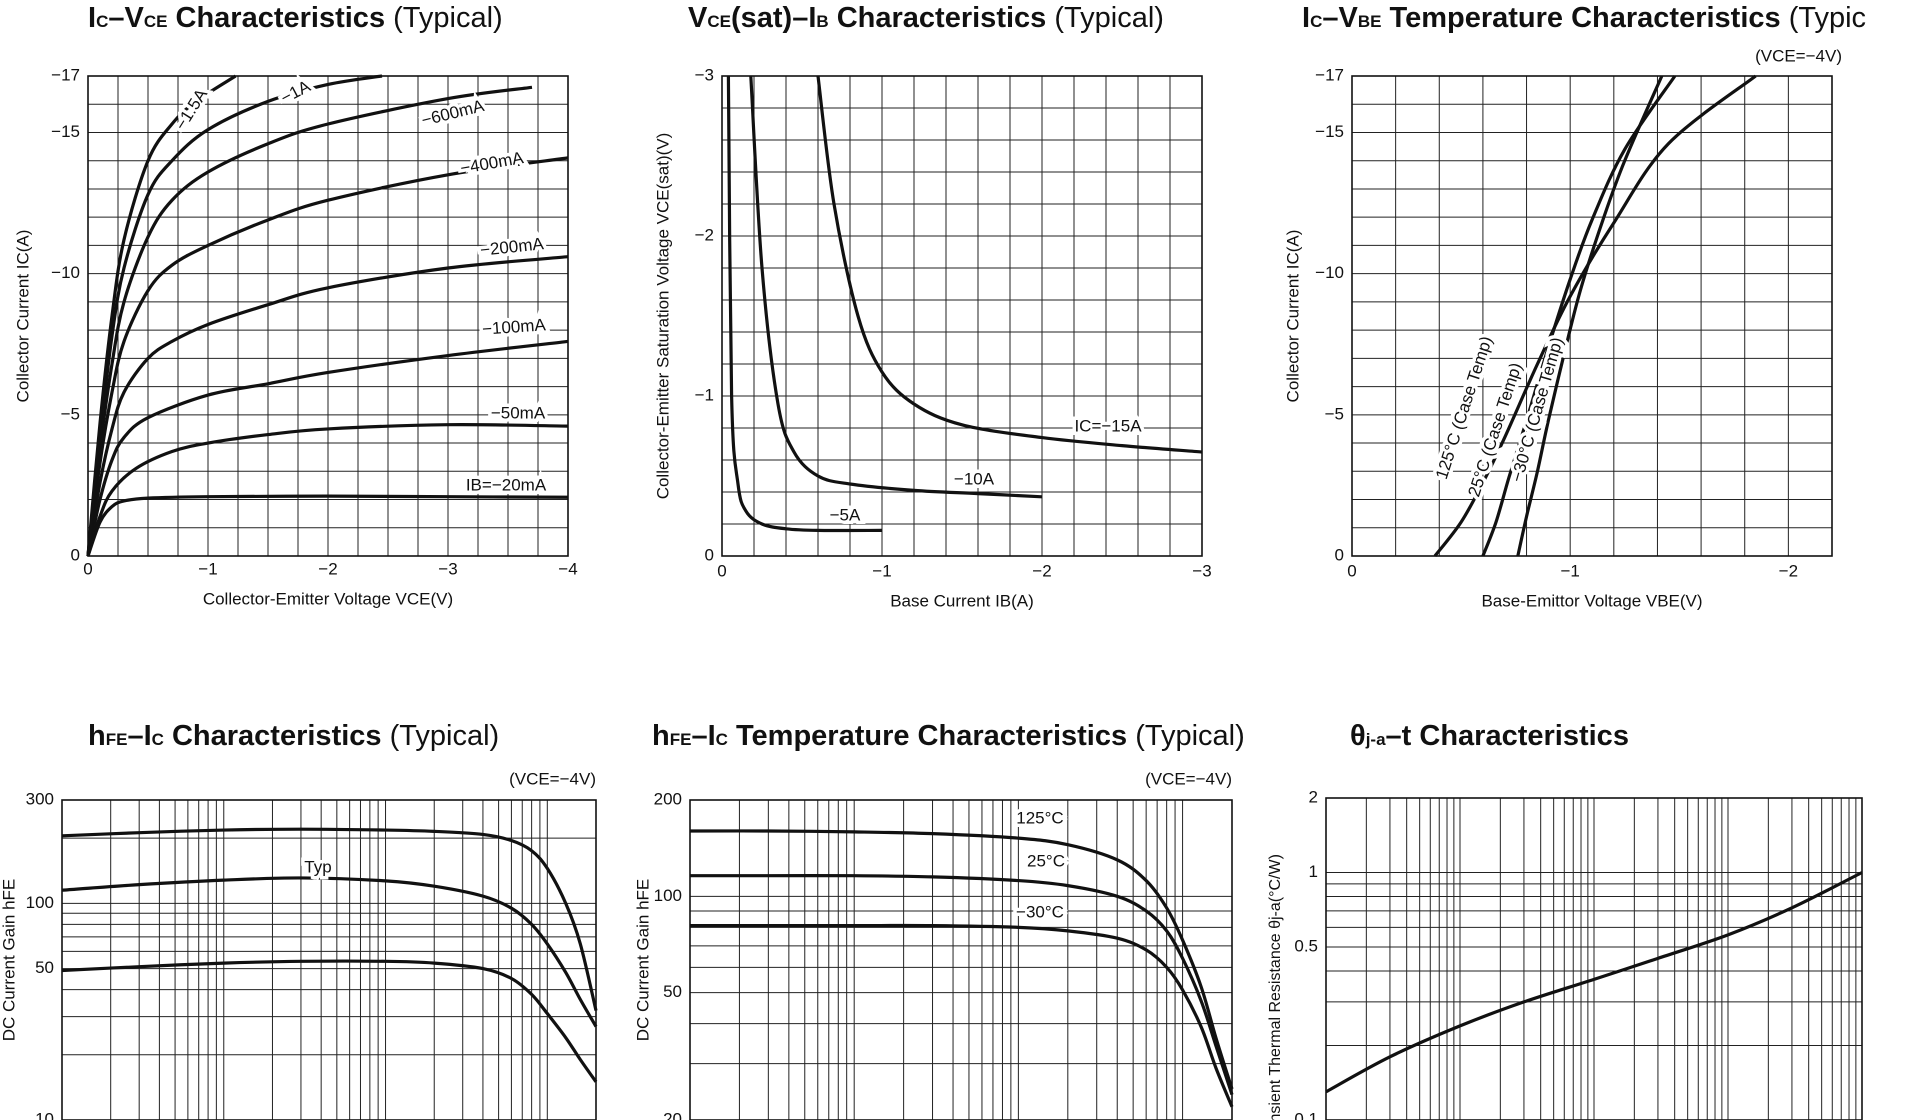  I want to click on y-tick-label: 0.1, so click(1306, 1114).